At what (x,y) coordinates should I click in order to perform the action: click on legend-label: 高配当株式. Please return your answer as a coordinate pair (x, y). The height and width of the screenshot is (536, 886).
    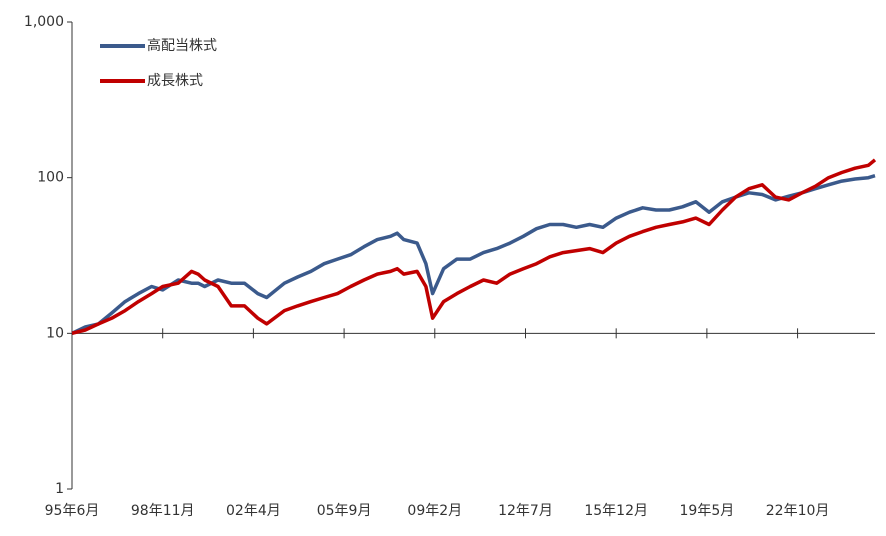
    Looking at the image, I should click on (182, 45).